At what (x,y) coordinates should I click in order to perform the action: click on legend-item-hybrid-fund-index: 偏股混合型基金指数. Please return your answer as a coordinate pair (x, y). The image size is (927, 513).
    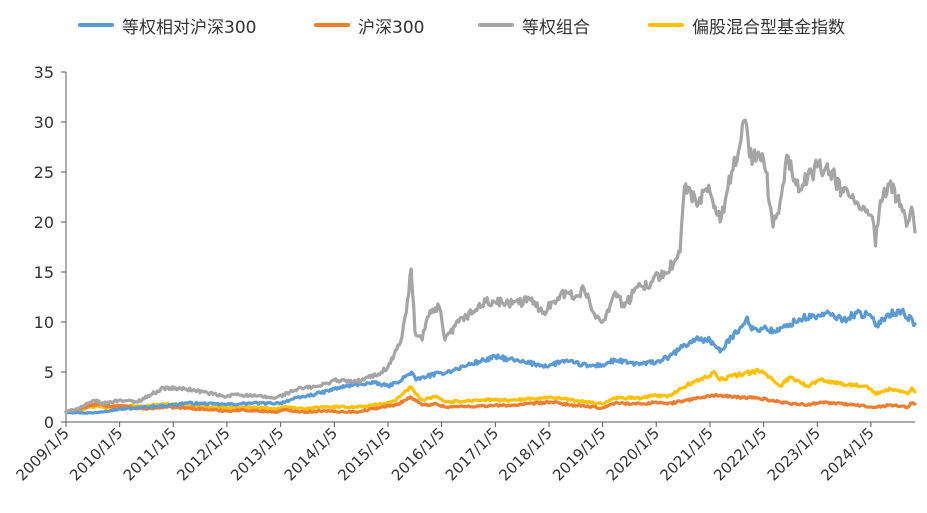
    Looking at the image, I should click on (746, 25).